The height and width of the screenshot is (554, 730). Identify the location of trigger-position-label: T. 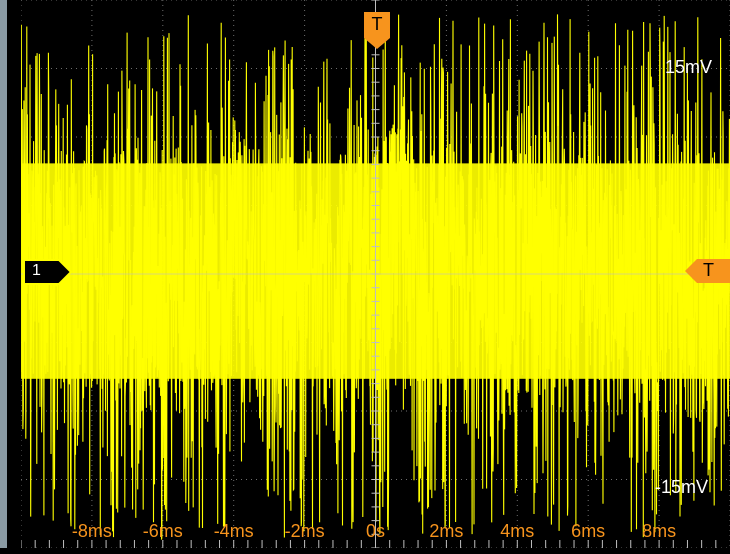
(377, 24).